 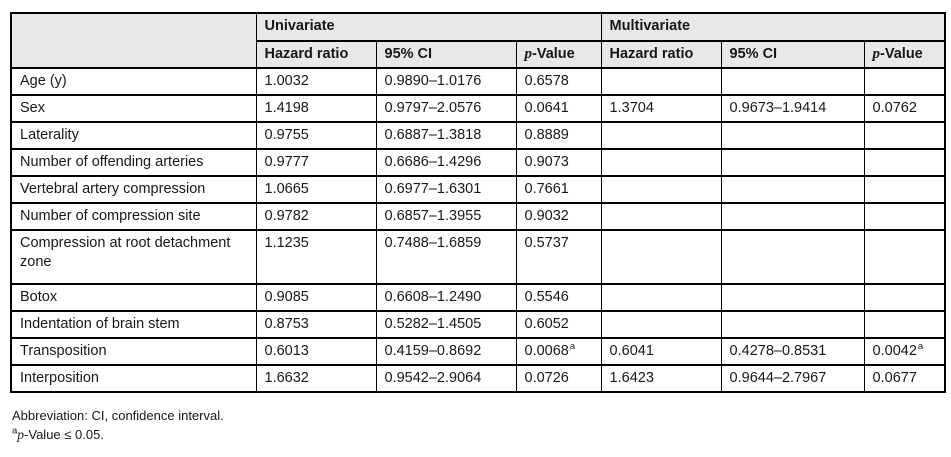 What do you see at coordinates (316, 108) in the screenshot?
I see `uni-hazard-ratio-cell: 1.4198` at bounding box center [316, 108].